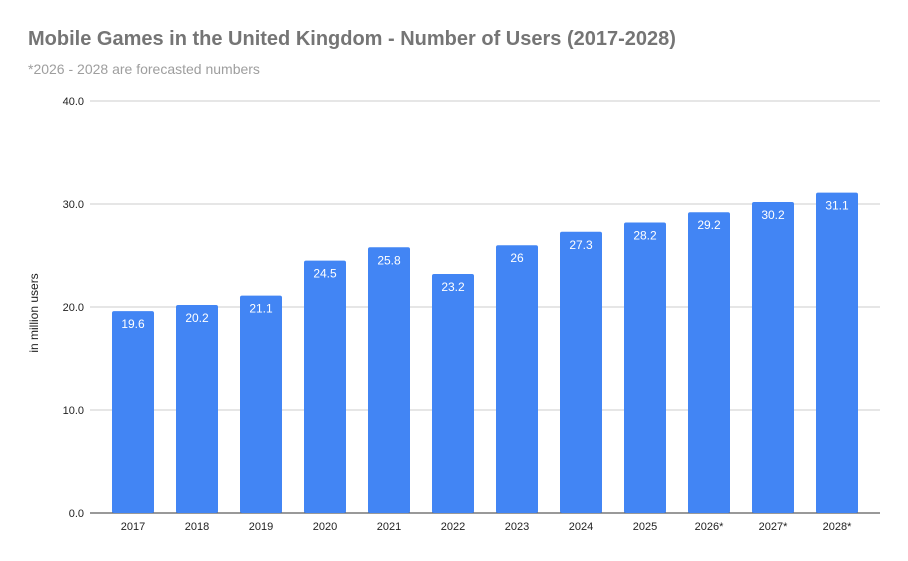  Describe the element at coordinates (645, 236) in the screenshot. I see `data-label: 28.2` at that location.